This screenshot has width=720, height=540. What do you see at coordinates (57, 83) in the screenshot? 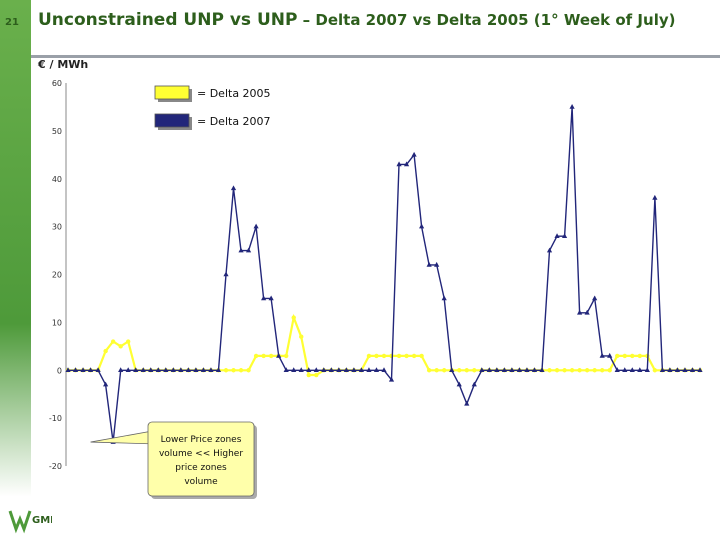
I see `y-tick-label: 60` at bounding box center [57, 83].